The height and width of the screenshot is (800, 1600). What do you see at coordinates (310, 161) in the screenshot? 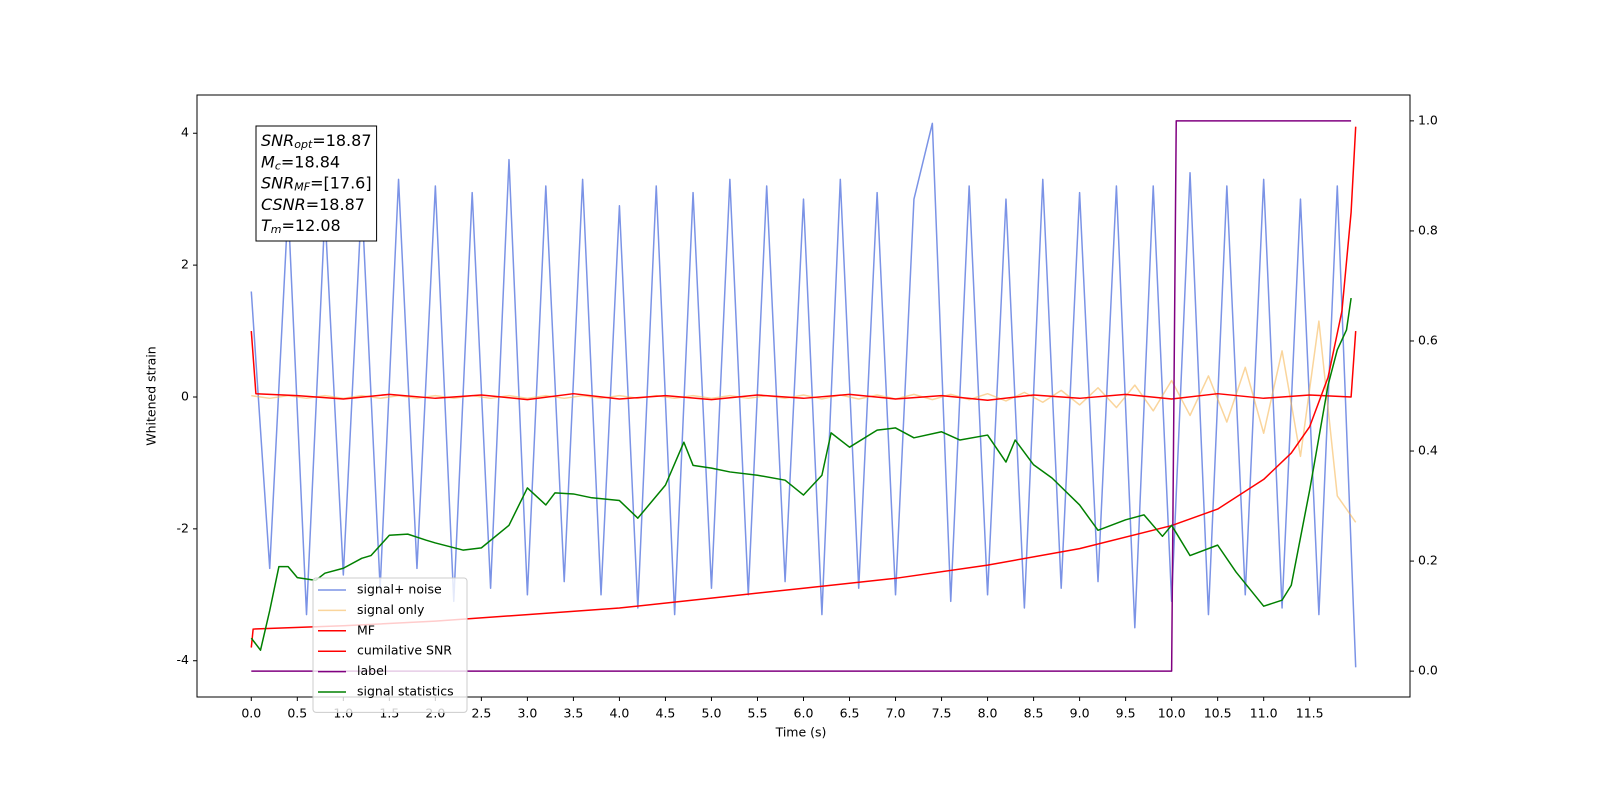
I see `annotation-text: =18.84` at bounding box center [310, 161].